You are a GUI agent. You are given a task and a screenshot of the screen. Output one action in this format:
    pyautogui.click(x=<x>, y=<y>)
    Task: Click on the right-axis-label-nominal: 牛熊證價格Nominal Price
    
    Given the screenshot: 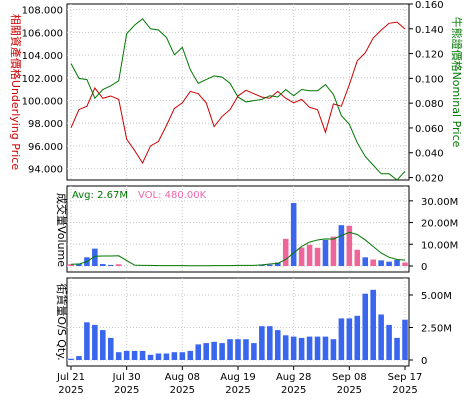 What is the action you would take?
    pyautogui.click(x=457, y=82)
    